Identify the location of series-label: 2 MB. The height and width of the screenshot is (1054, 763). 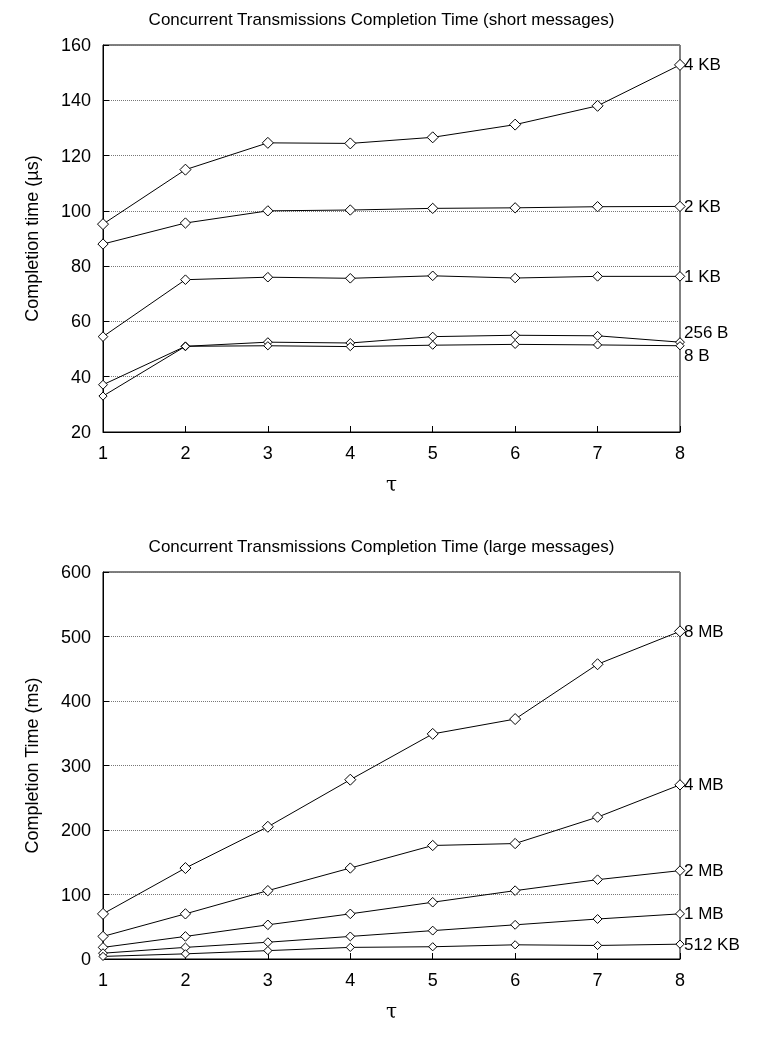
(704, 871).